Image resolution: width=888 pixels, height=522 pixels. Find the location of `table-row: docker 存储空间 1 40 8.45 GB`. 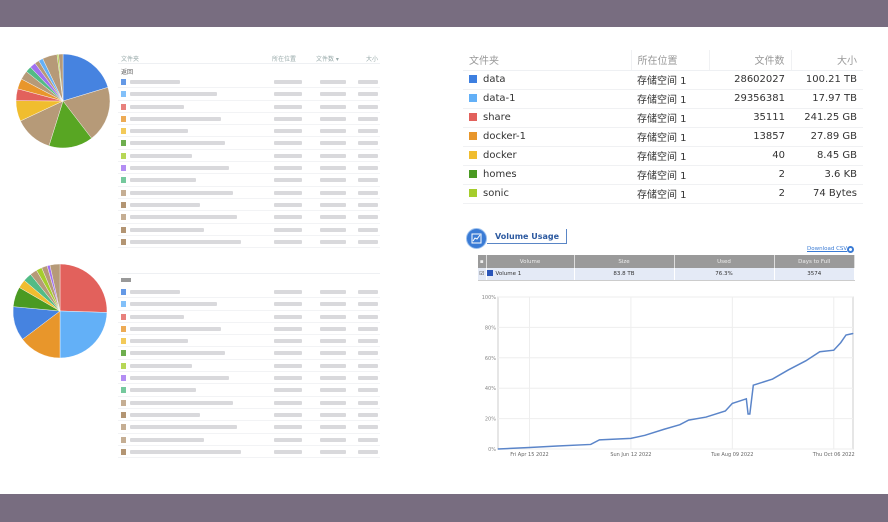

table-row: docker 存储空间 1 40 8.45 GB is located at coordinates (663, 156).